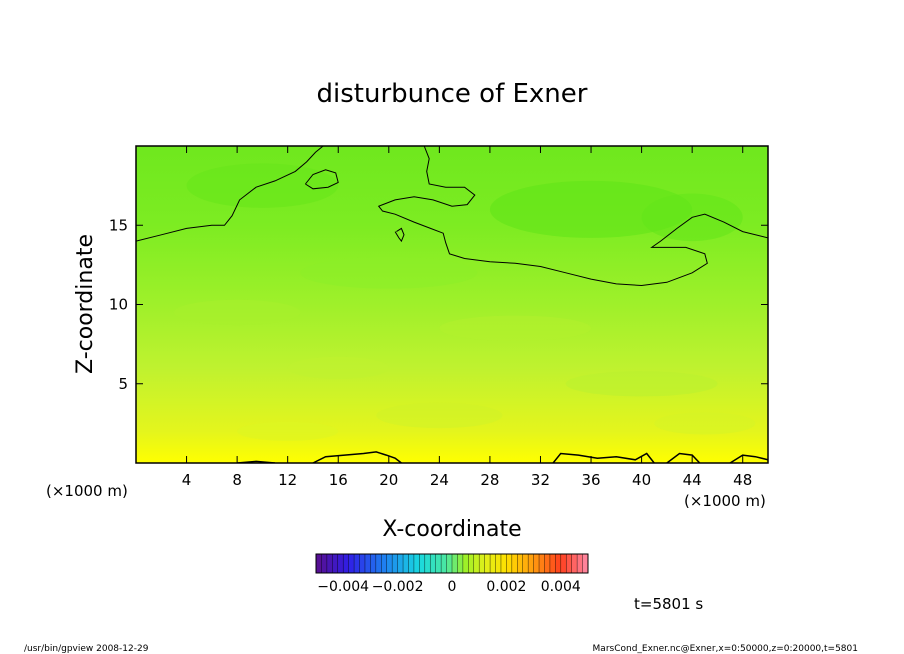  I want to click on x-tick-label-32: 32, so click(540, 480).